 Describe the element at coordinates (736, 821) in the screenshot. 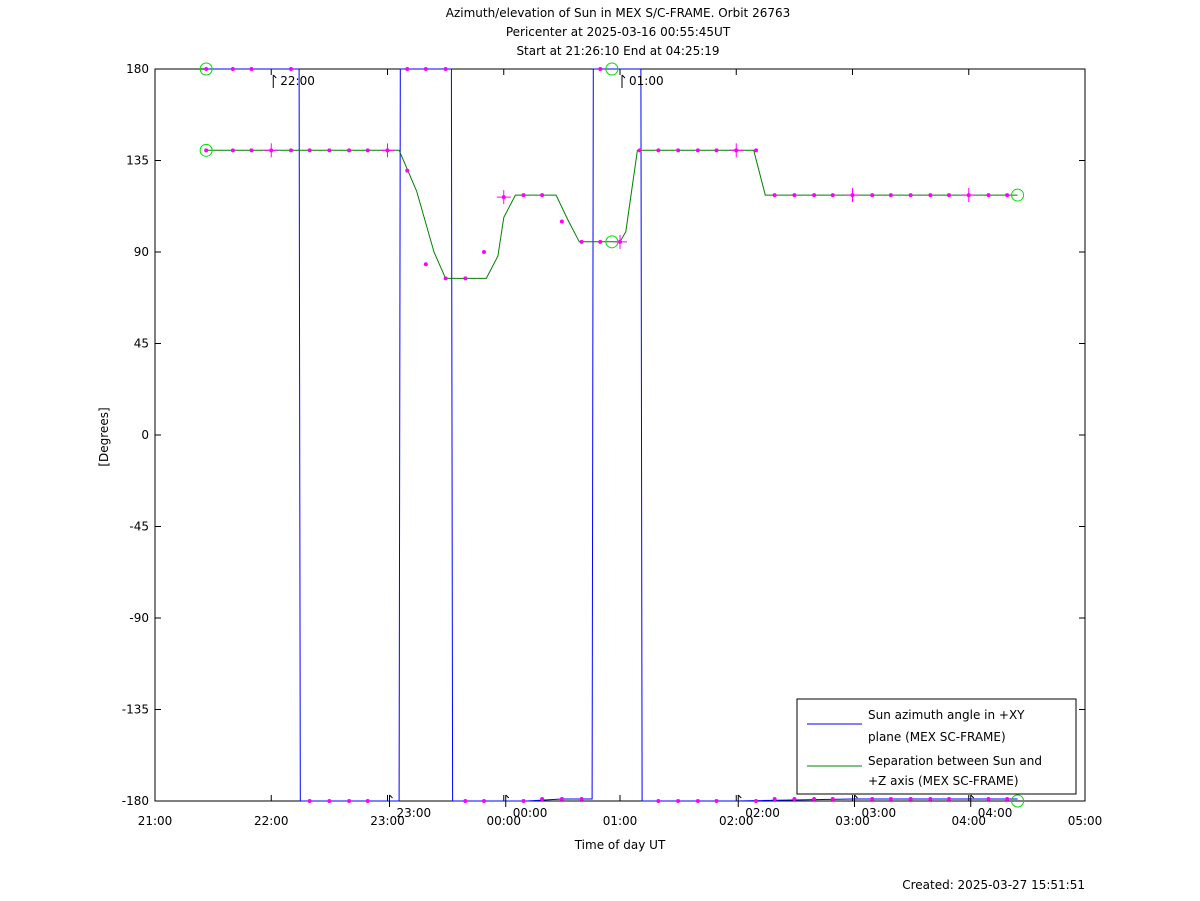

I see `x-tick-label: 02:00` at that location.